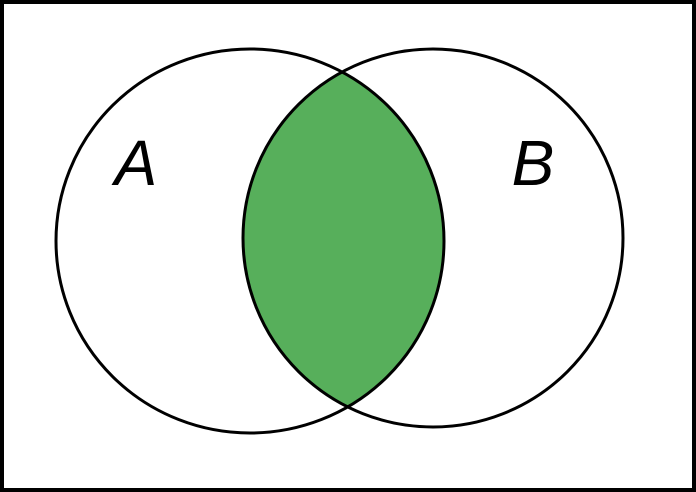  What do you see at coordinates (533, 163) in the screenshot?
I see `set-b-label: B` at bounding box center [533, 163].